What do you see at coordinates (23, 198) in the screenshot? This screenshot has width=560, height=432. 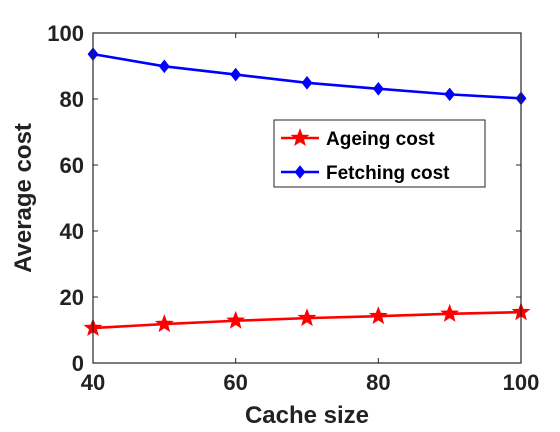 I see `y-axis-title: Average cost` at bounding box center [23, 198].